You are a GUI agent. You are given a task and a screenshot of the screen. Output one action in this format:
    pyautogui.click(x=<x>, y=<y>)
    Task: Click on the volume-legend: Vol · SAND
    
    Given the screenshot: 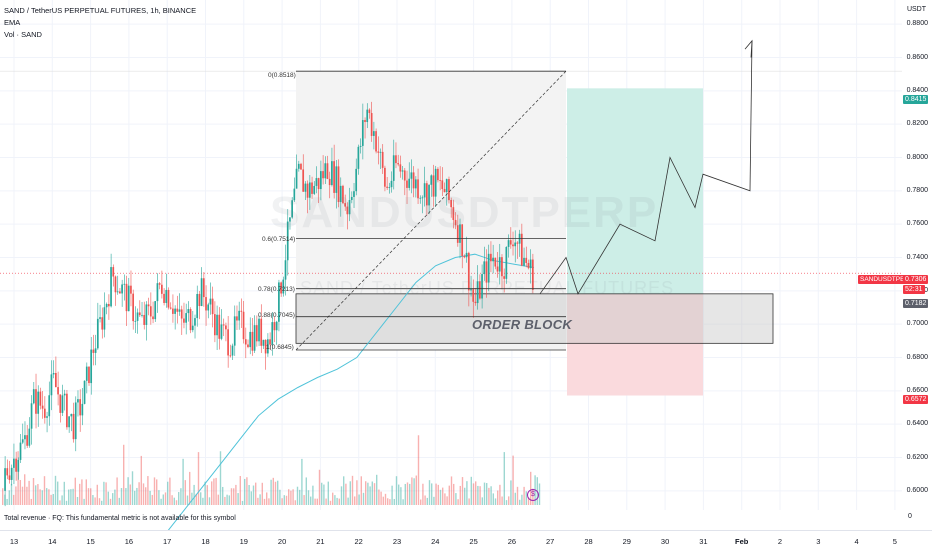 What is the action you would take?
    pyautogui.click(x=23, y=34)
    